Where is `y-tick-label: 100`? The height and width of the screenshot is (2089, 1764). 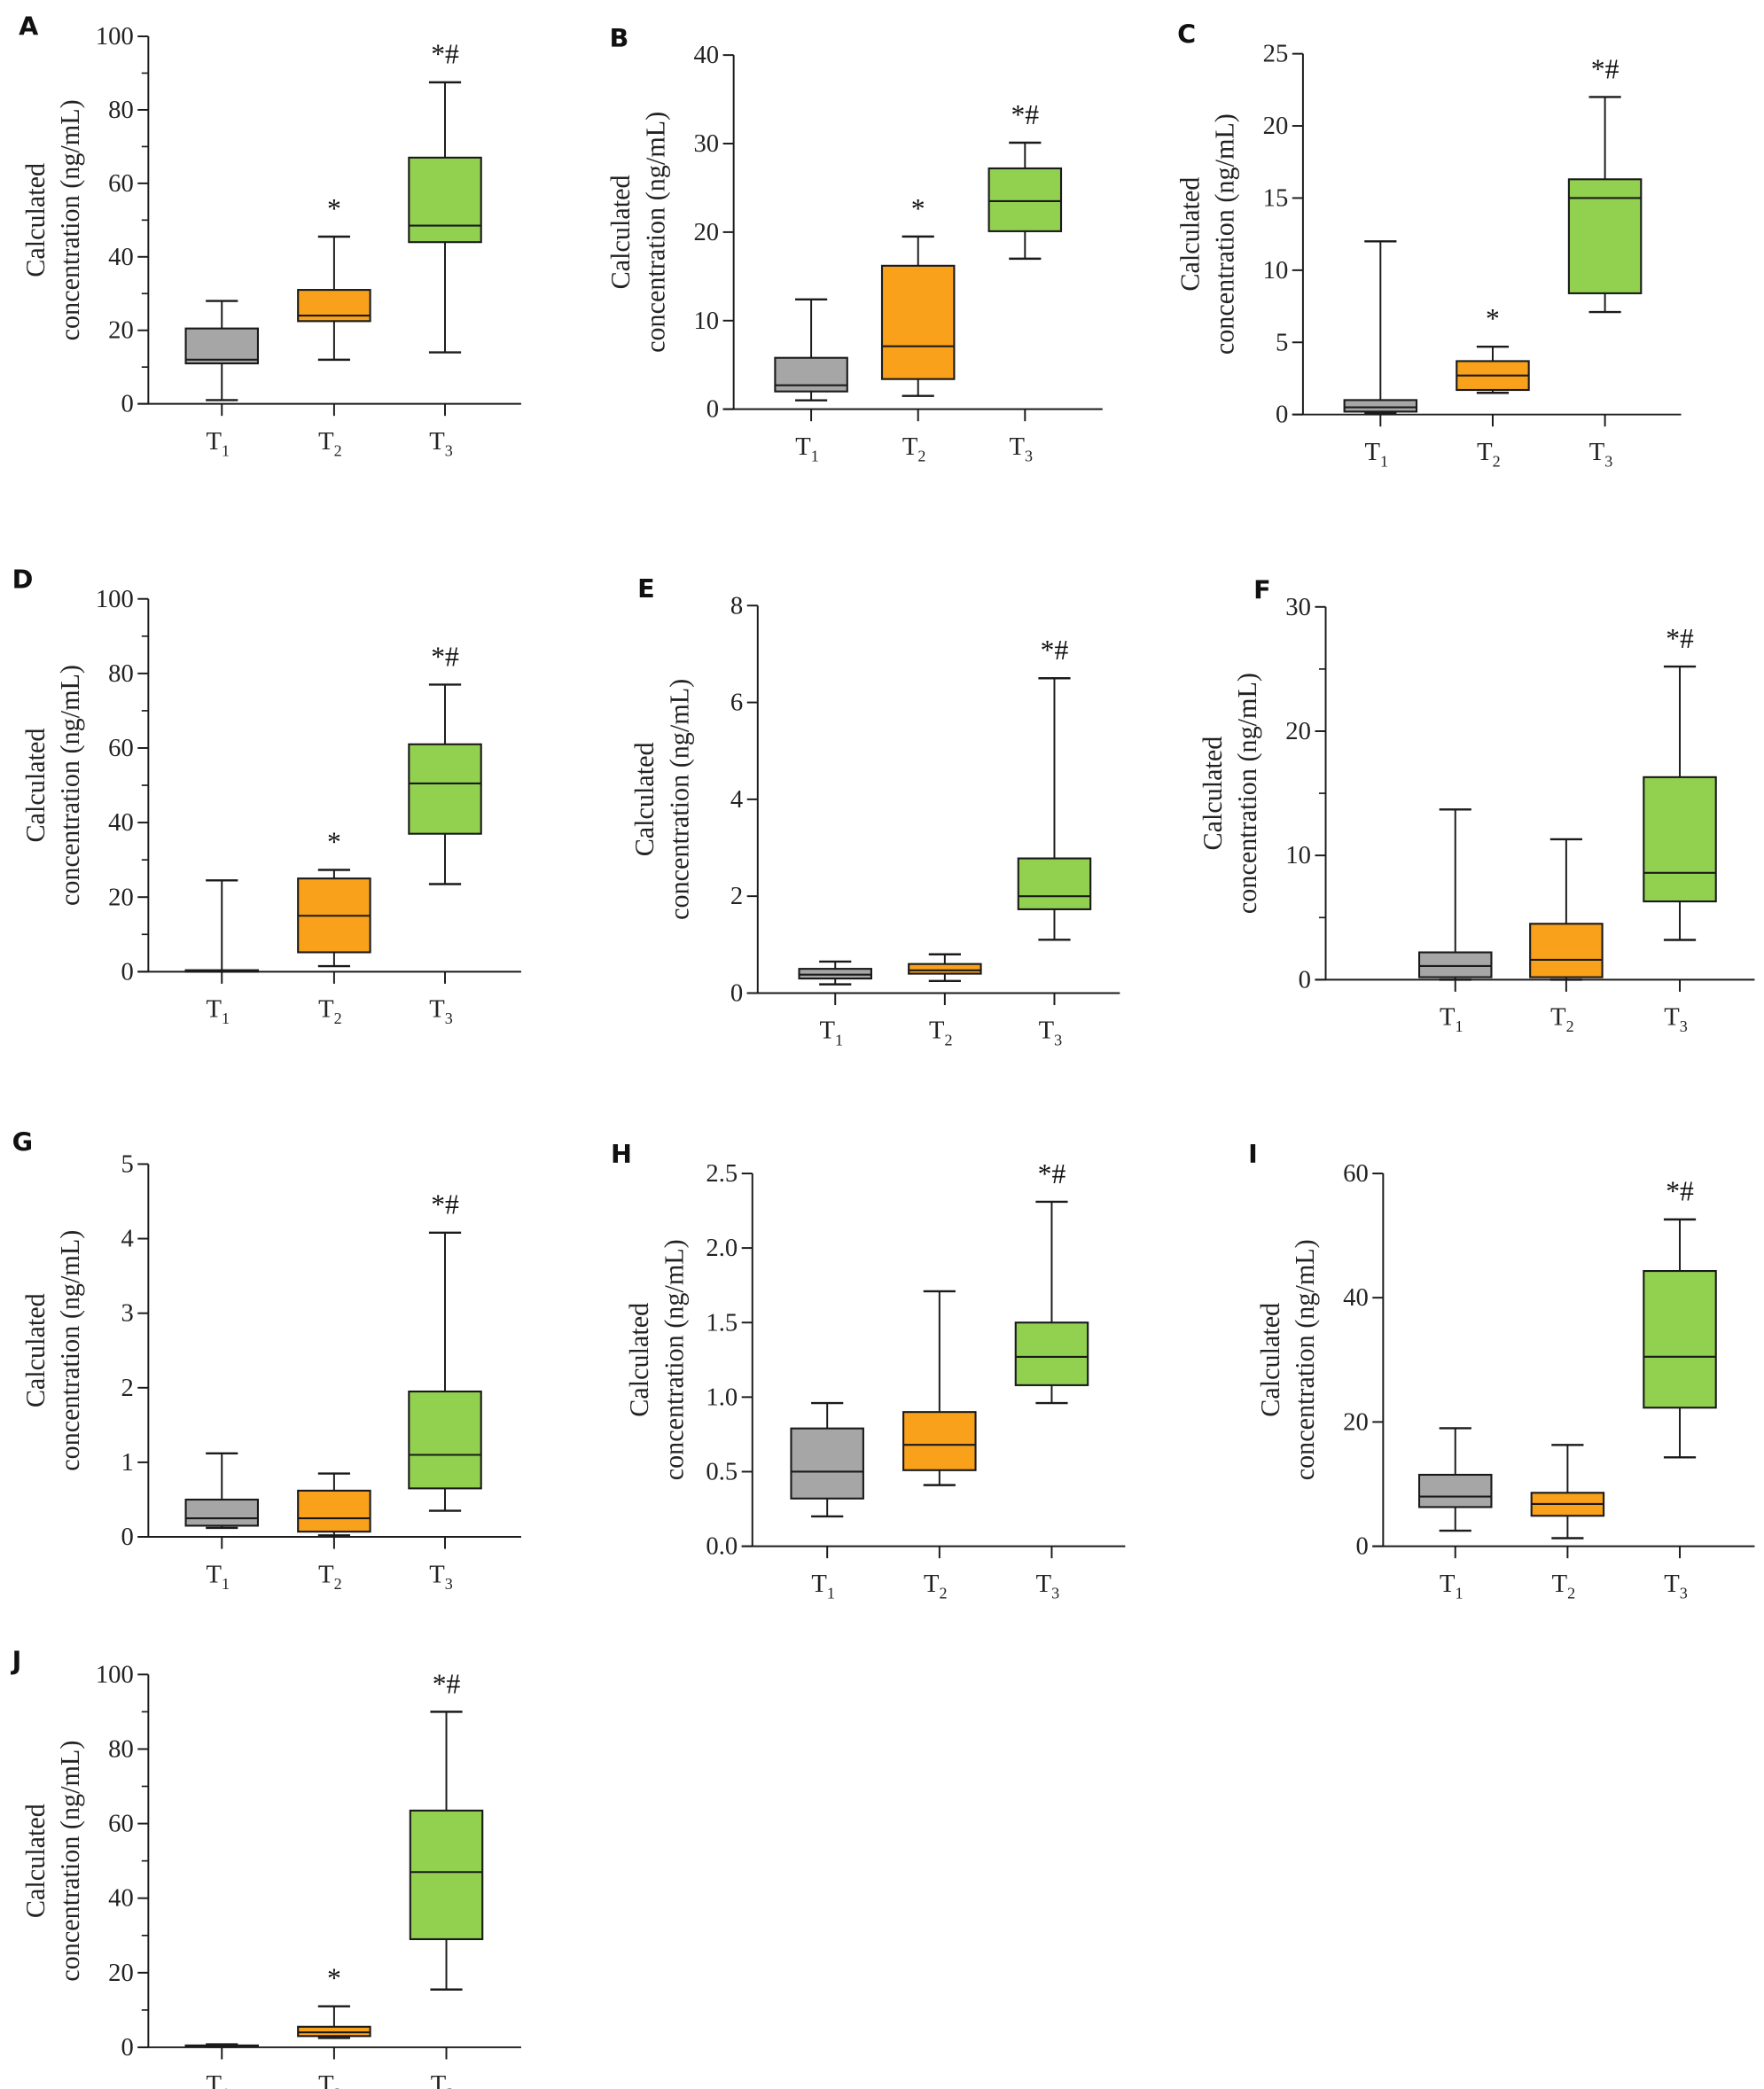 y-tick-label: 100 is located at coordinates (115, 36).